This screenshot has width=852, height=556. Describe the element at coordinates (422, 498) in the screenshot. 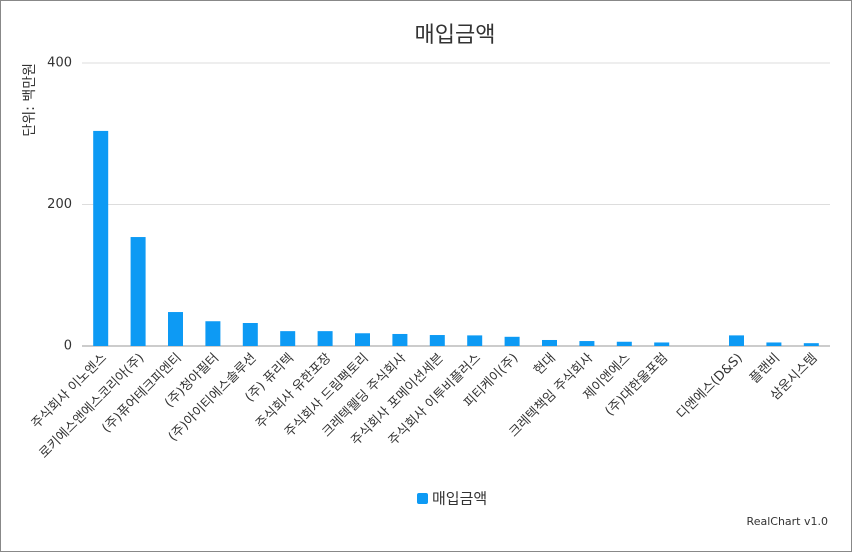

I see `legend-swatch` at that location.